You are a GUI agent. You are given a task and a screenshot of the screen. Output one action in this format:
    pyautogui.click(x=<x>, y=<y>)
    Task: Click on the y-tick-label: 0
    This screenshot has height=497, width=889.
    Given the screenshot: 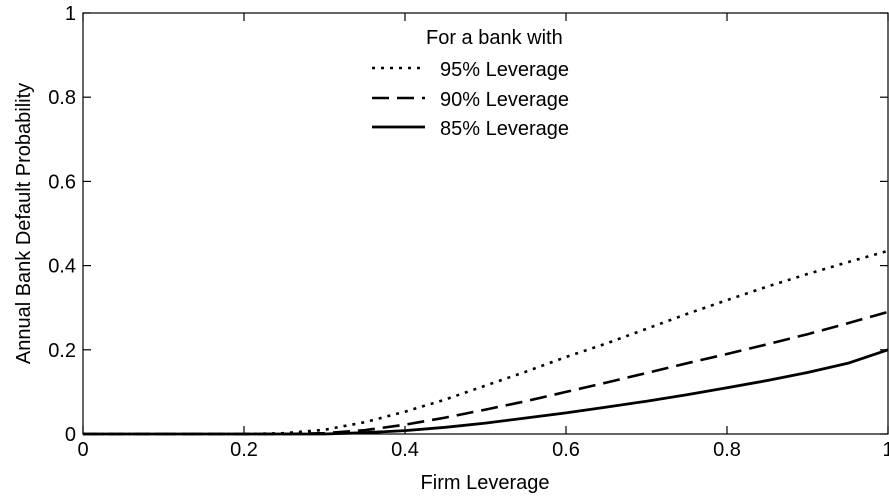 What is the action you would take?
    pyautogui.click(x=70, y=435)
    